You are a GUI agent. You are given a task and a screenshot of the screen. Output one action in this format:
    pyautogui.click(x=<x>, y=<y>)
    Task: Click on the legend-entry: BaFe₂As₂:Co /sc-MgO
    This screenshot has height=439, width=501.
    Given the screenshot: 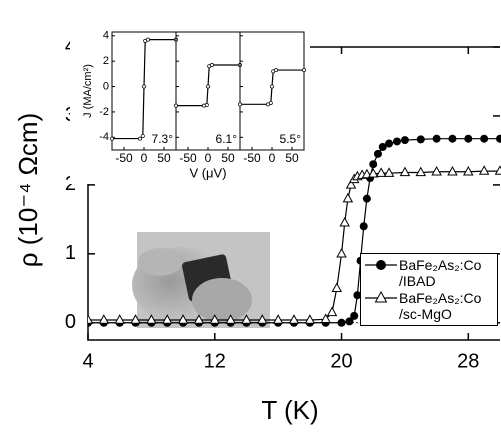 What is the action you would take?
    pyautogui.click(x=429, y=306)
    